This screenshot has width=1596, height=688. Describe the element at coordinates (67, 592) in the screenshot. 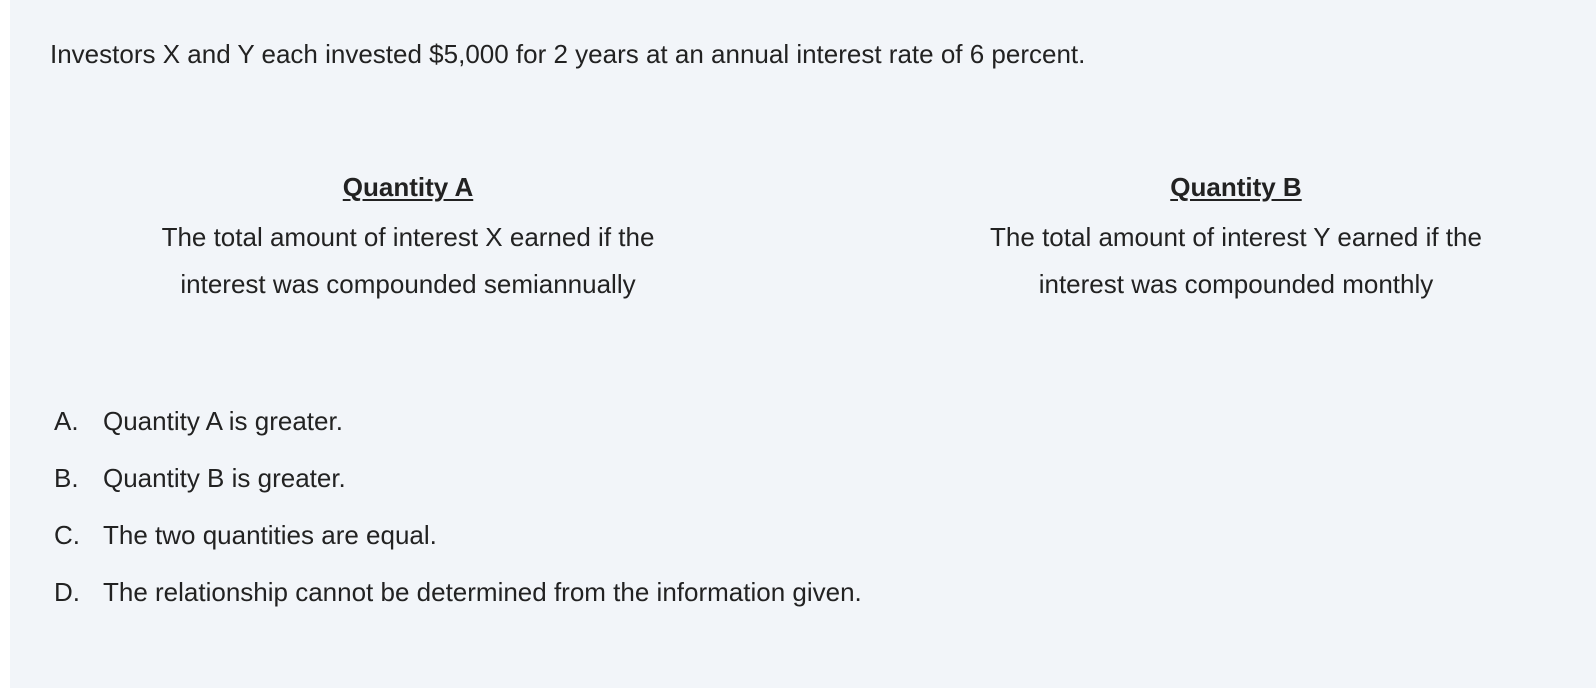

I see `choice-letter: D.` at that location.